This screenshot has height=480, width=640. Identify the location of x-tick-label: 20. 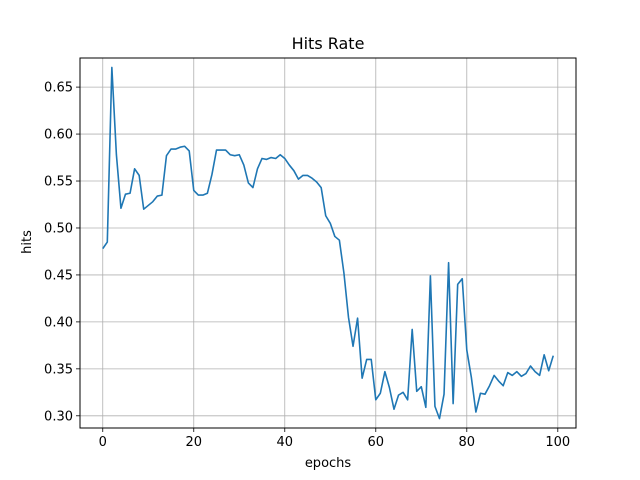
(193, 442).